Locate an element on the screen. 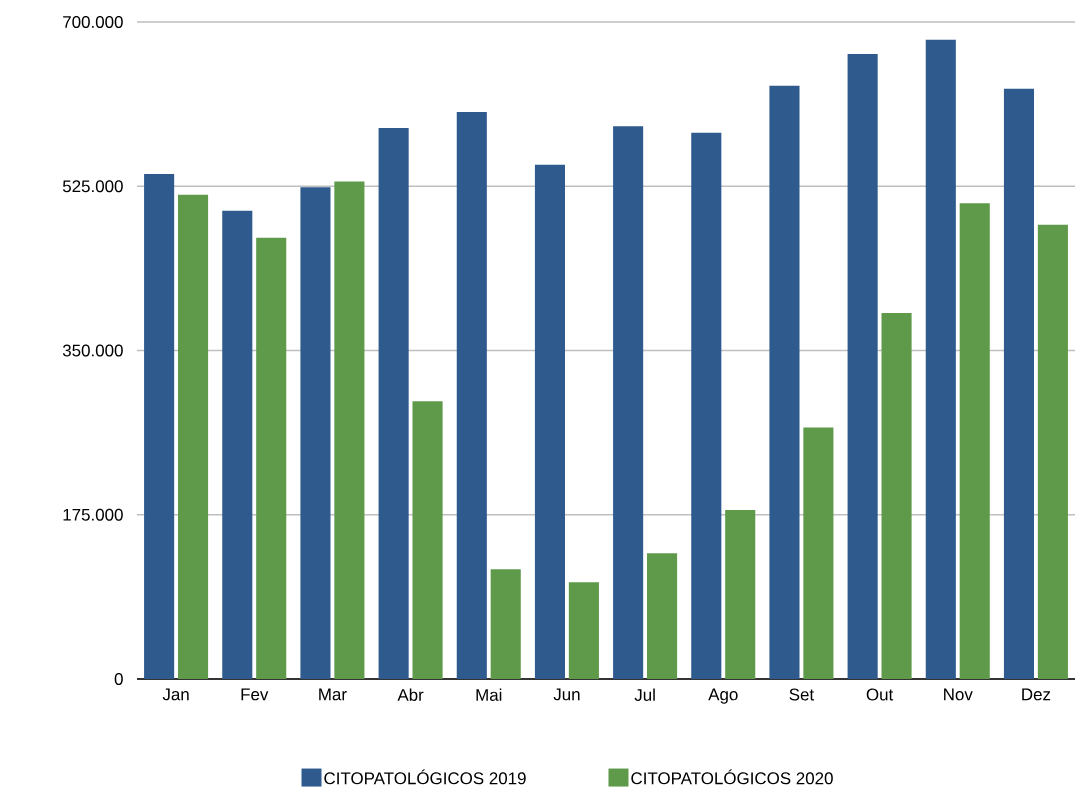 The height and width of the screenshot is (794, 1075). x-tick-label: Abr is located at coordinates (410, 694).